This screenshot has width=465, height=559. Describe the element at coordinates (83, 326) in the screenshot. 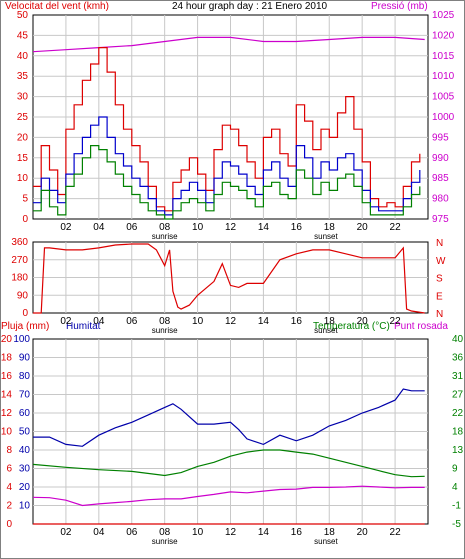

I see `humidity-axis-title: Humitat` at that location.